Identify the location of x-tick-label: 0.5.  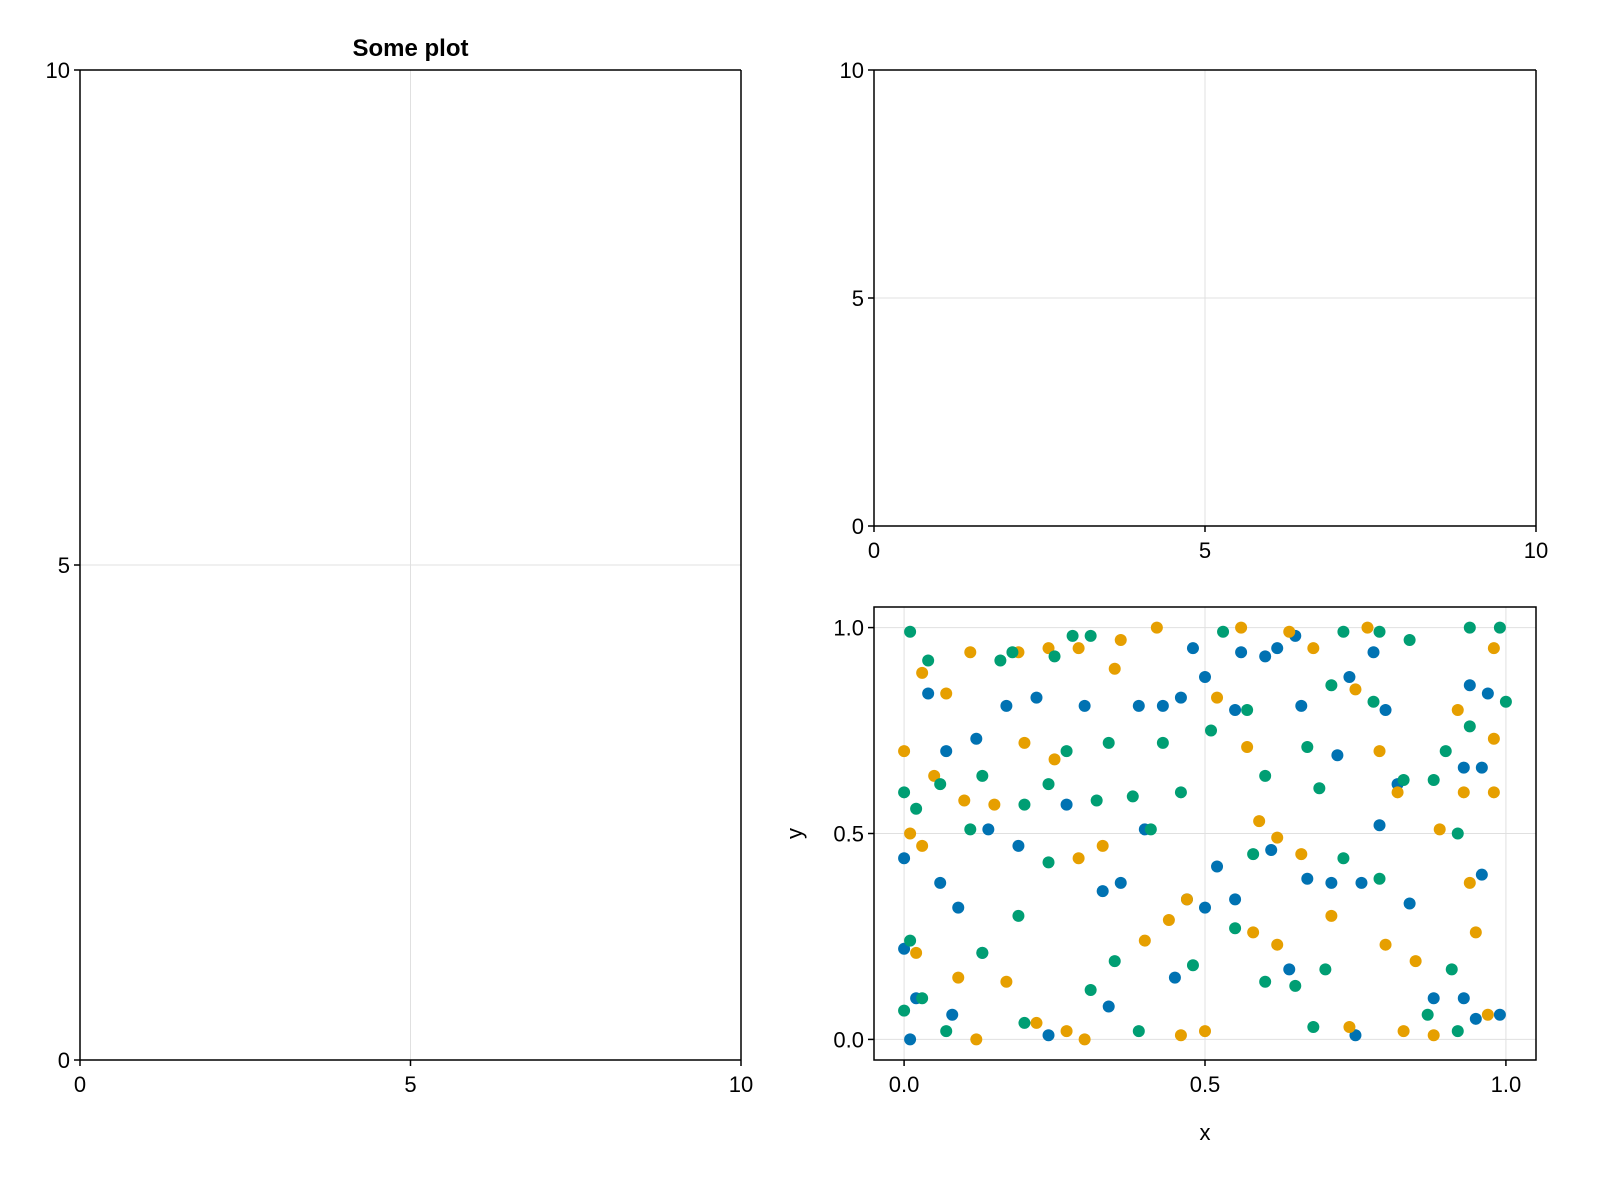
(1205, 1084).